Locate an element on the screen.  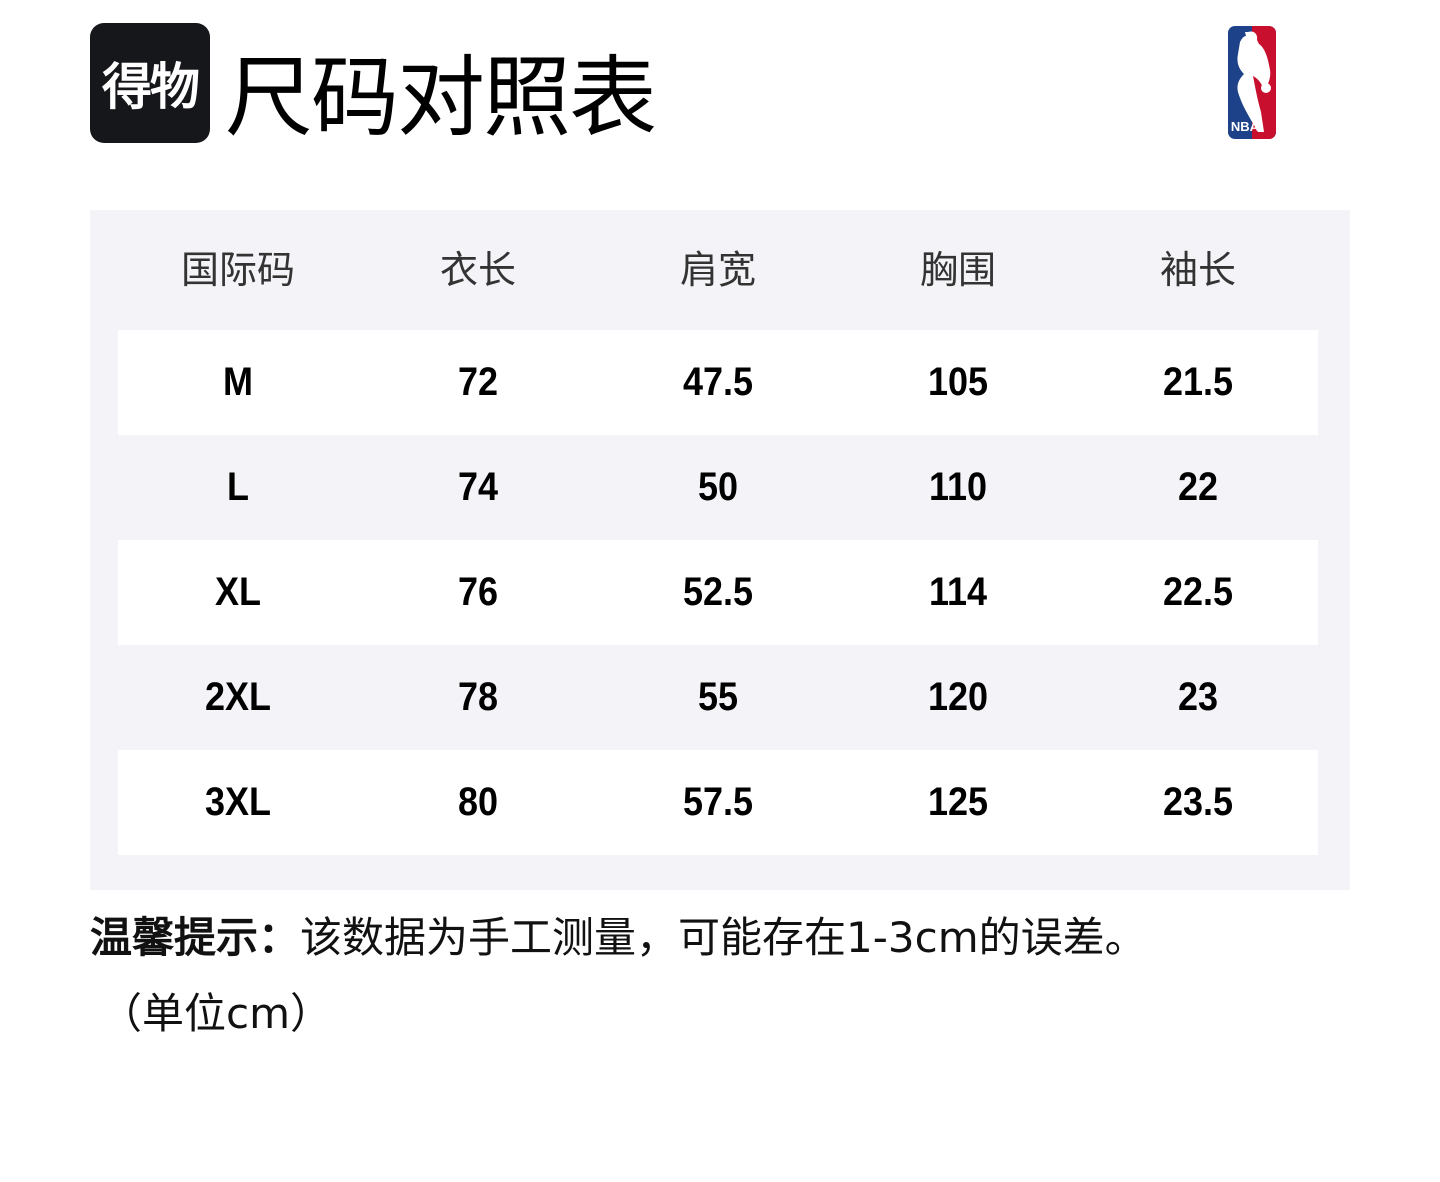
brand-logo-text: 得物 is located at coordinates (151, 87).